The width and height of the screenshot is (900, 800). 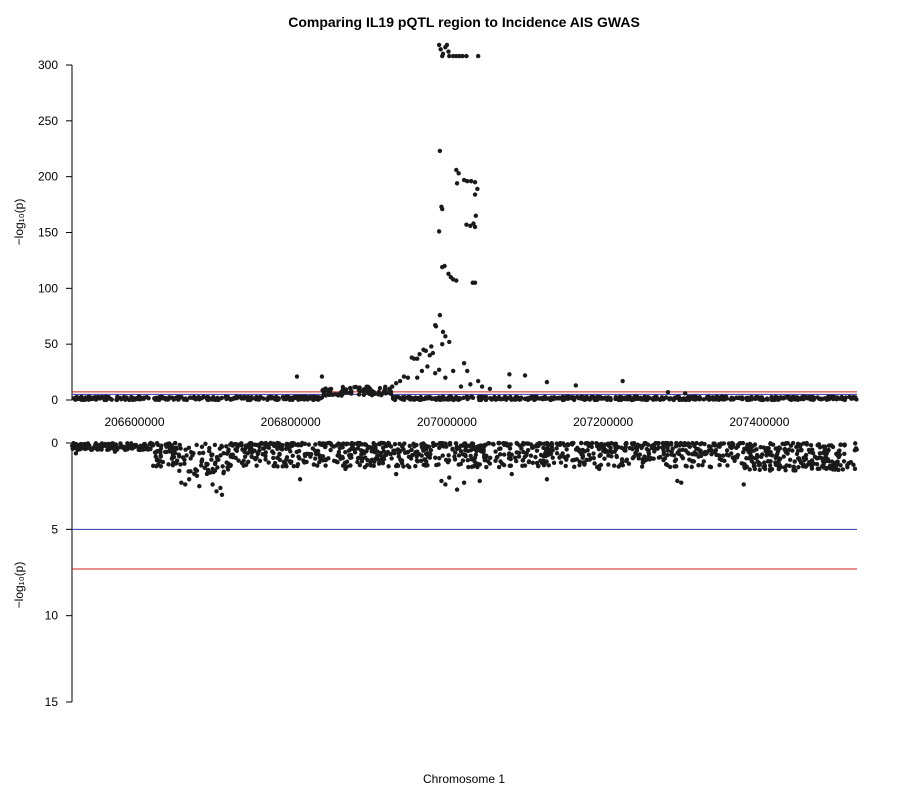 What do you see at coordinates (134, 422) in the screenshot?
I see `x-tick-label: 206600000` at bounding box center [134, 422].